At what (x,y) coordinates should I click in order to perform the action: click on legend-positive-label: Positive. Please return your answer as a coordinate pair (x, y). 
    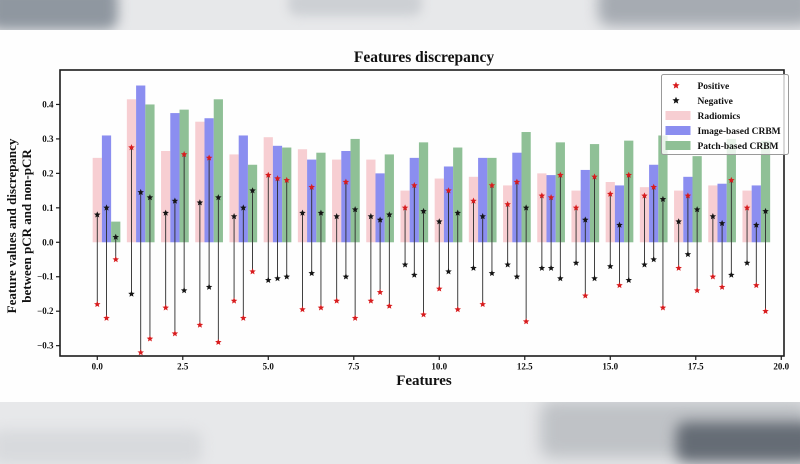
    Looking at the image, I should click on (714, 87).